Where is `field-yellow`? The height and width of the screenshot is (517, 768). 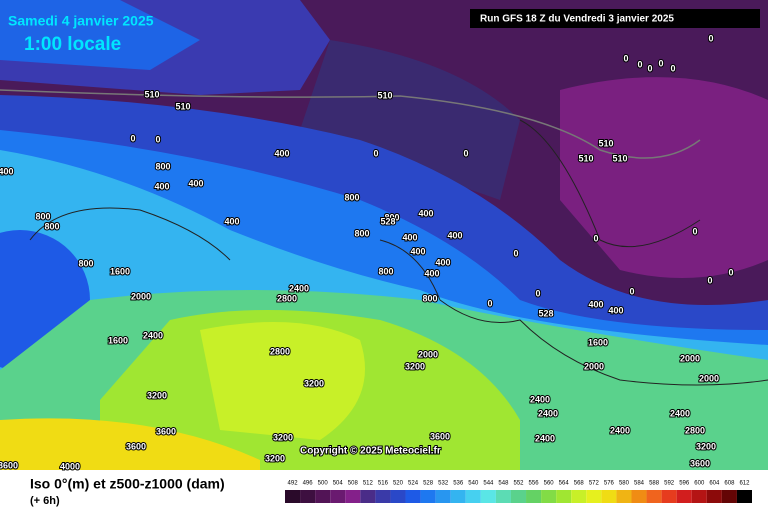 field-yellow is located at coordinates (130, 444).